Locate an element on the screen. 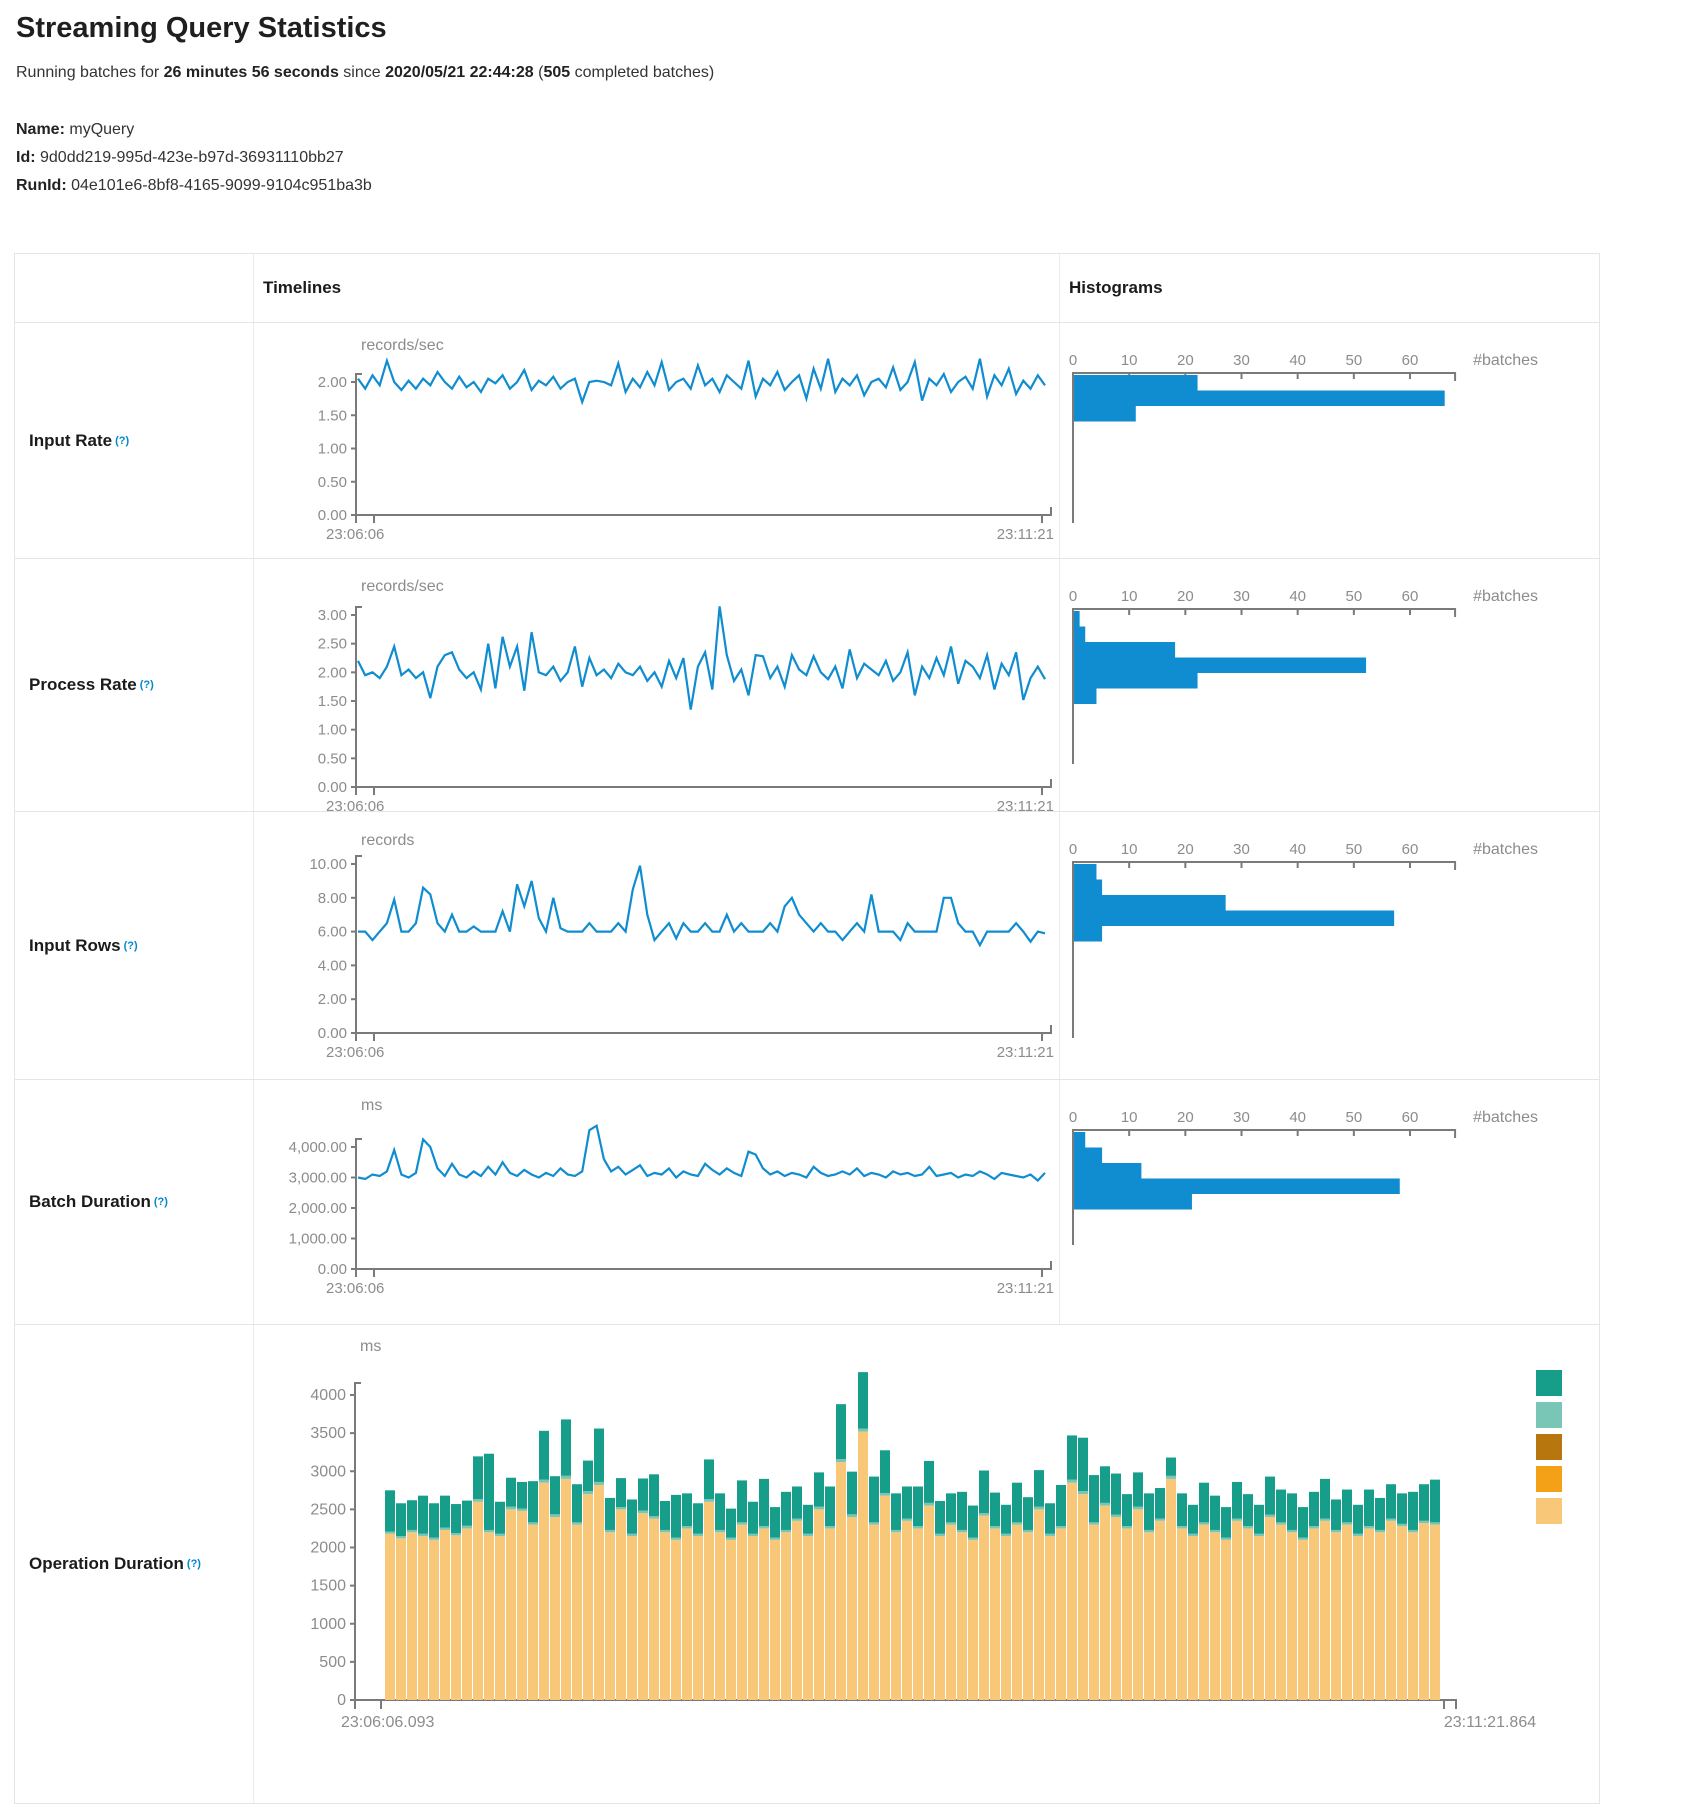 The height and width of the screenshot is (1820, 1693). operation-duration-help-icon: (?) is located at coordinates (193, 1564).